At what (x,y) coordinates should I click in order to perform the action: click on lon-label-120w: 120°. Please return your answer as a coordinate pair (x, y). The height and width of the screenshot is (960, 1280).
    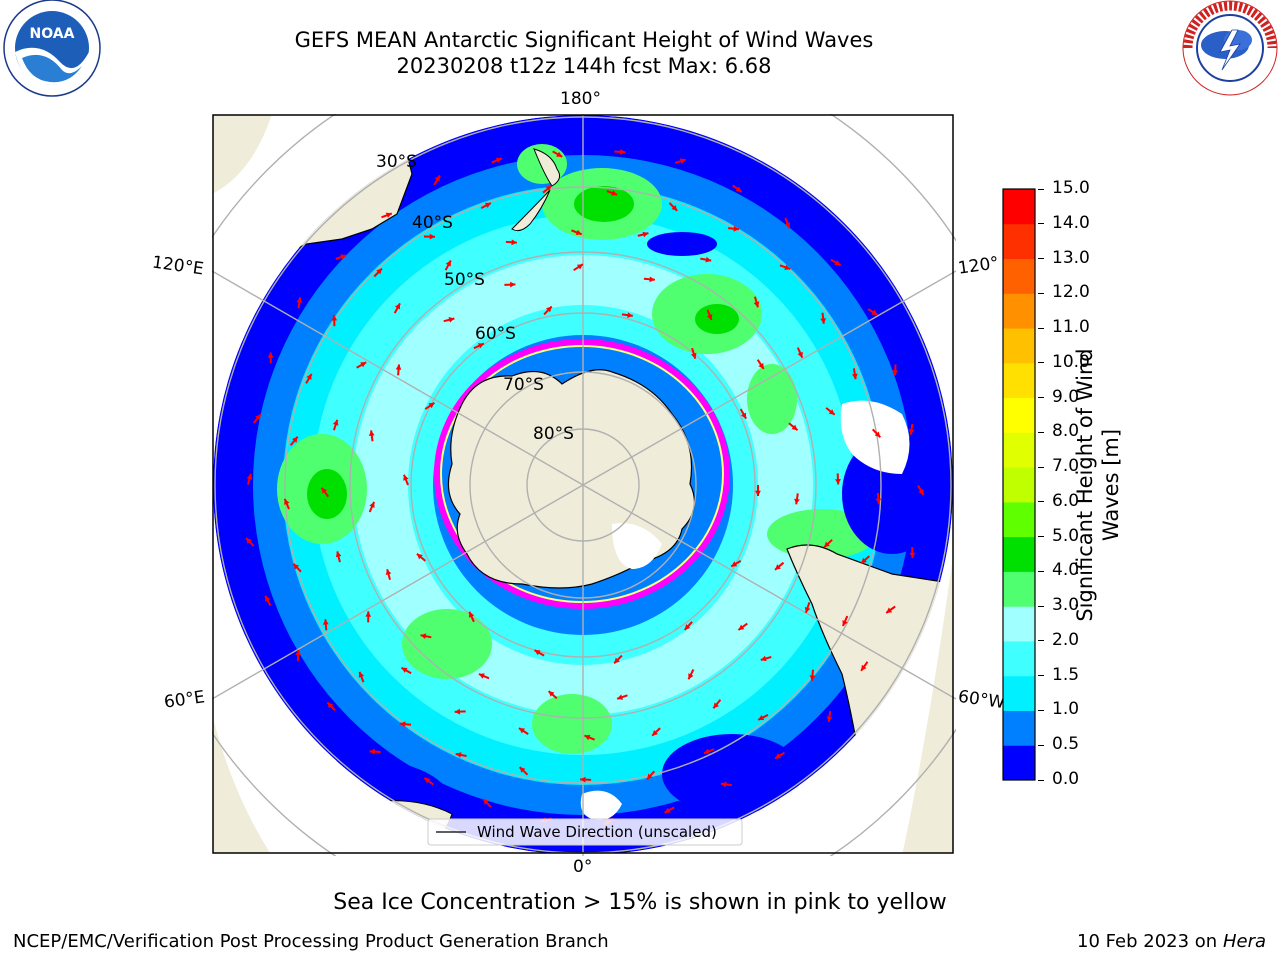
    Looking at the image, I should click on (978, 266).